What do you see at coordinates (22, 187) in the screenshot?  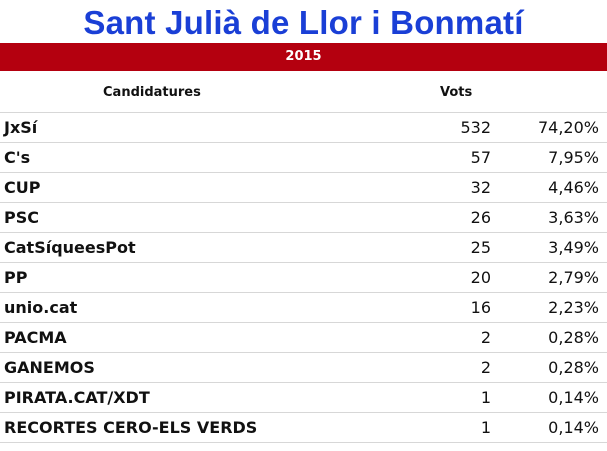 I see `party-name: CUP` at bounding box center [22, 187].